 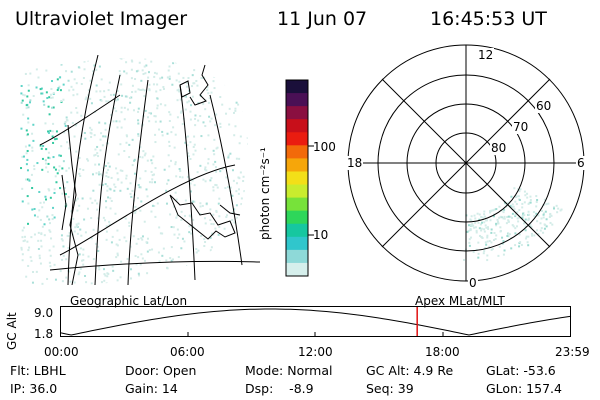 I want to click on info-gc-alt: GC Alt: 4.9 Re, so click(x=410, y=370).